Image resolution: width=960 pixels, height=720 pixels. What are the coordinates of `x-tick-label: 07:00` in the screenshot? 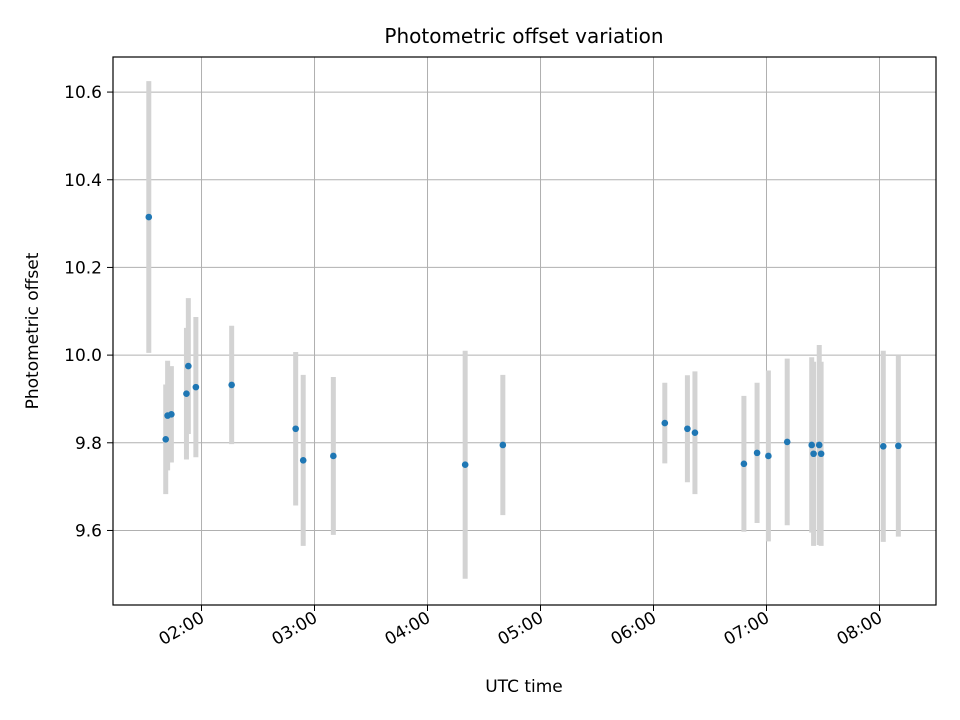 It's located at (747, 629).